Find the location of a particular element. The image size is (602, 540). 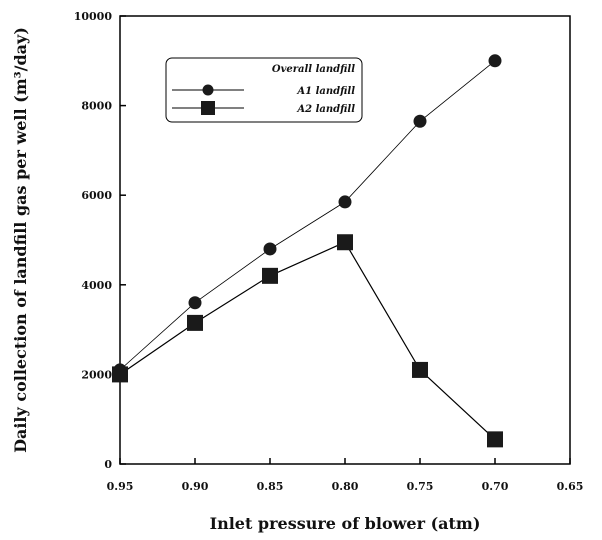

x-tick-label: 0.70 is located at coordinates (495, 486).